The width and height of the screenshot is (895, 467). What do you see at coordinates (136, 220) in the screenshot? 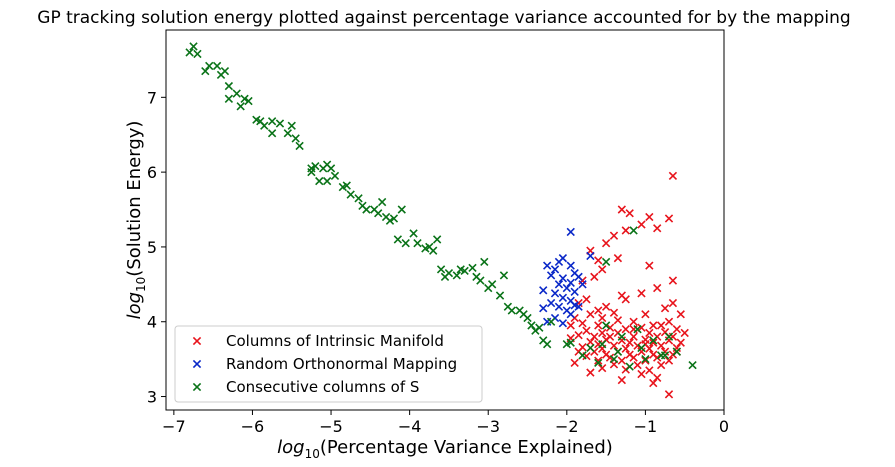
I see `y-axis-label: log10(Solution Energy)` at bounding box center [136, 220].